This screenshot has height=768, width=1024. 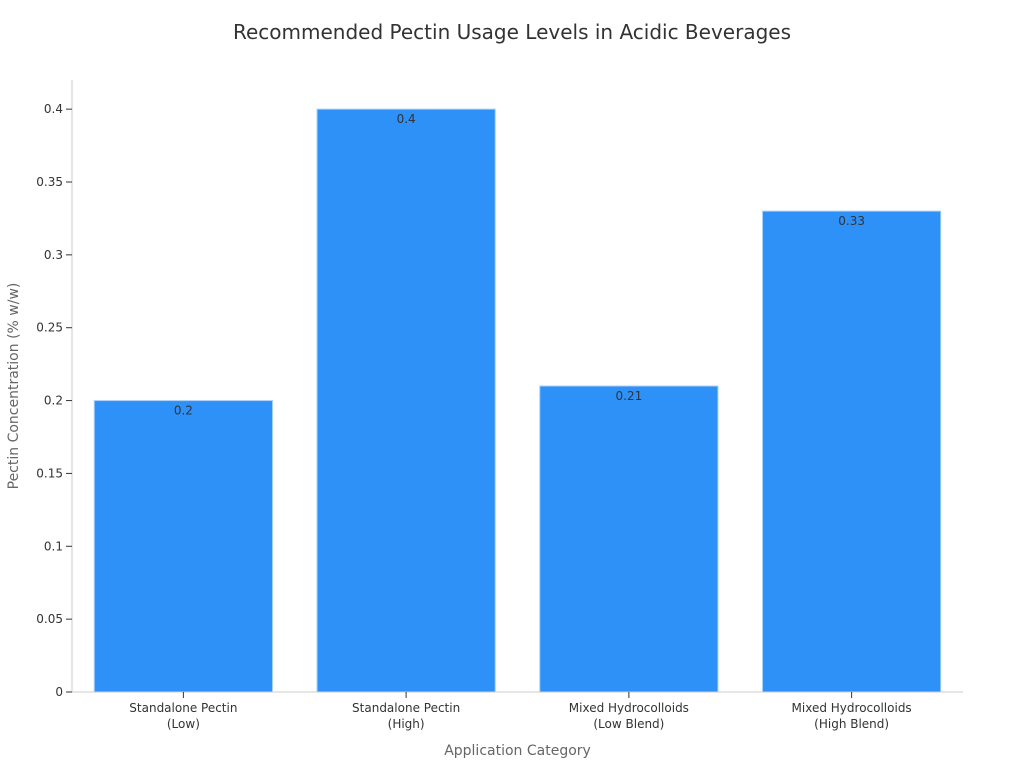 I want to click on y-axis-title: Pectin Concentration (% w/w), so click(x=14, y=386).